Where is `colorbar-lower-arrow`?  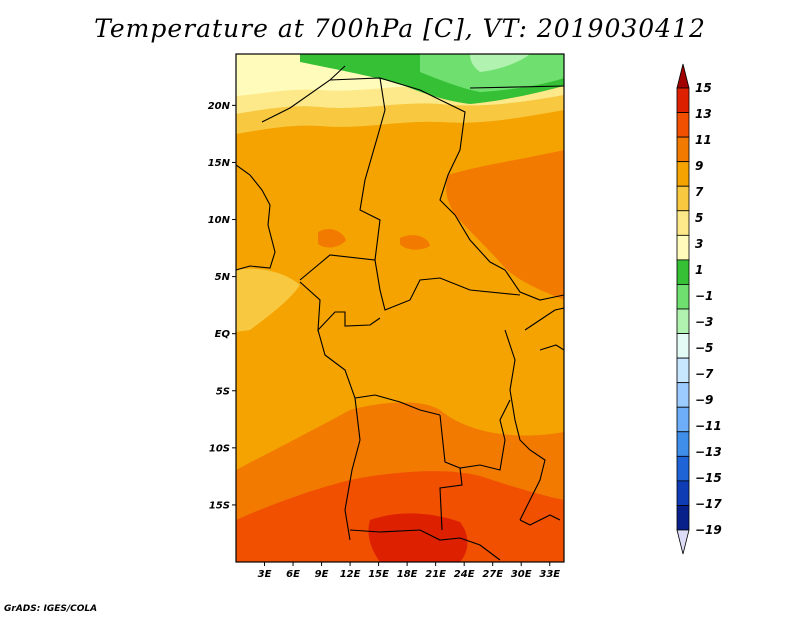
colorbar-lower-arrow is located at coordinates (683, 542).